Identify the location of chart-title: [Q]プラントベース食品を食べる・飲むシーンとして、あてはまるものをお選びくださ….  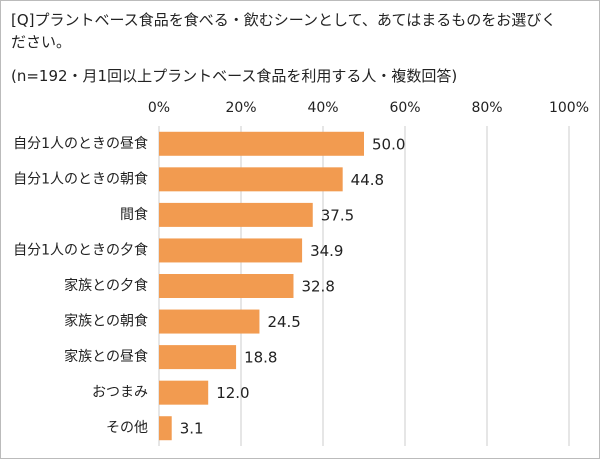
(284, 31).